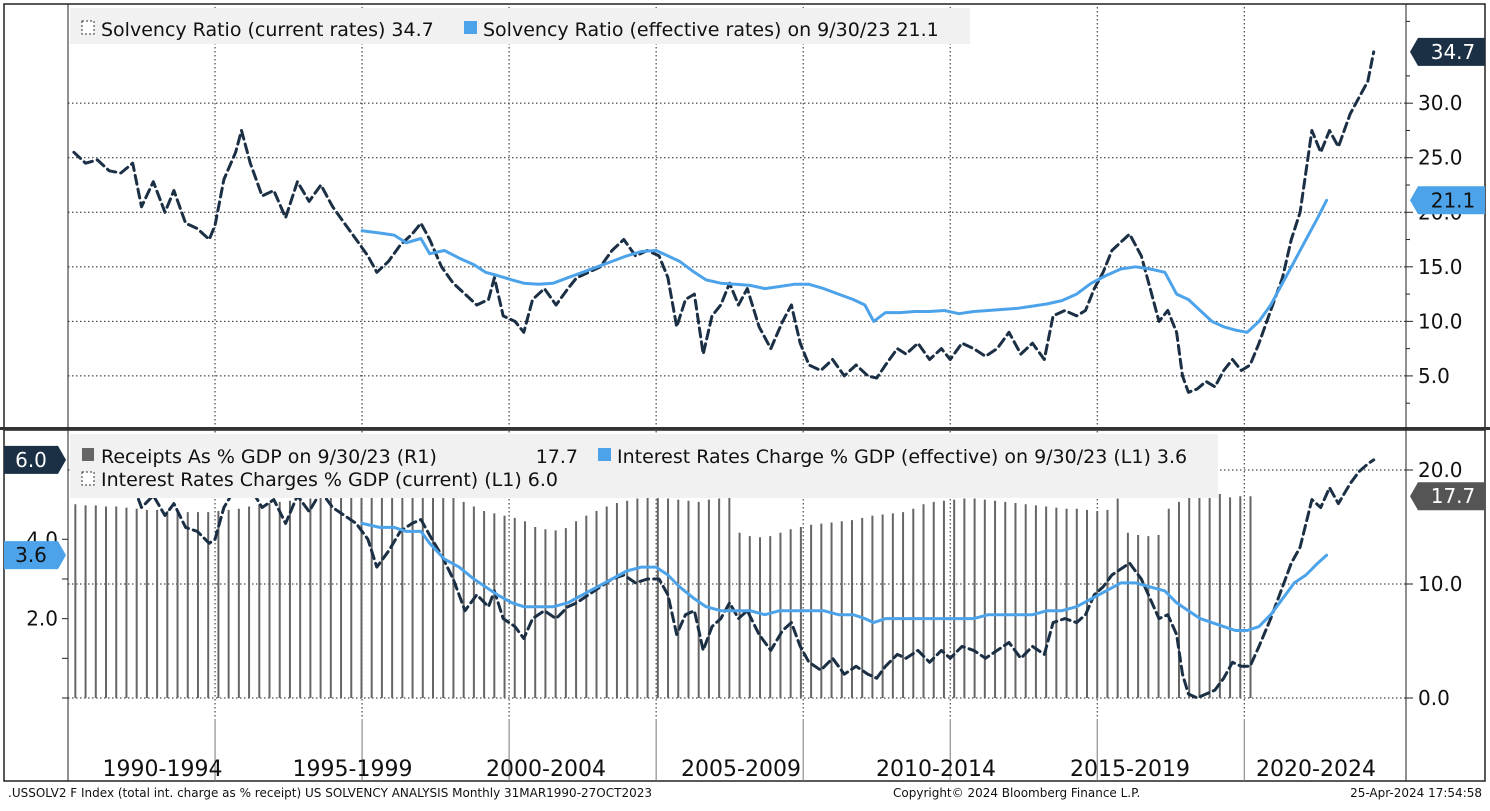 The image size is (1490, 811). I want to click on tag-receipts-bg, so click(1447, 496).